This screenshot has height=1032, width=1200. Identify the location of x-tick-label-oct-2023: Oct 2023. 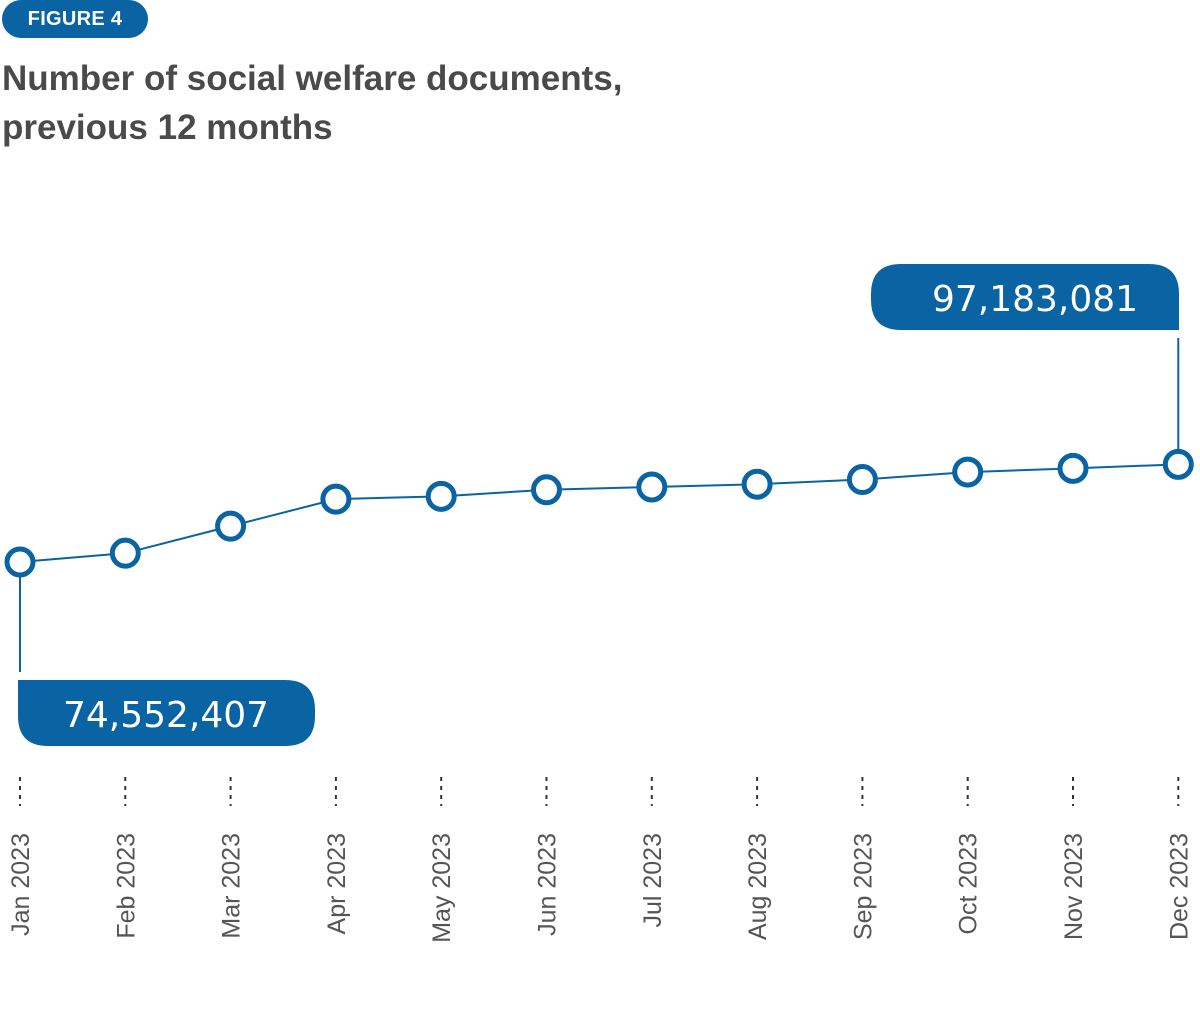
(969, 883).